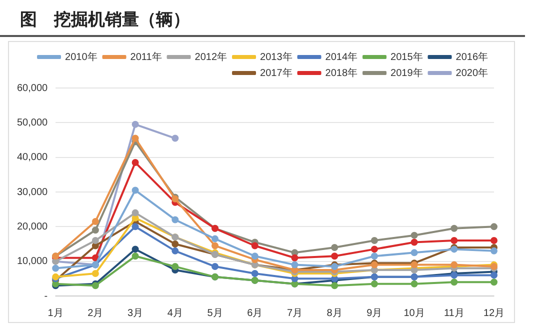  I want to click on y-tick-label: 40,000, so click(32, 158).